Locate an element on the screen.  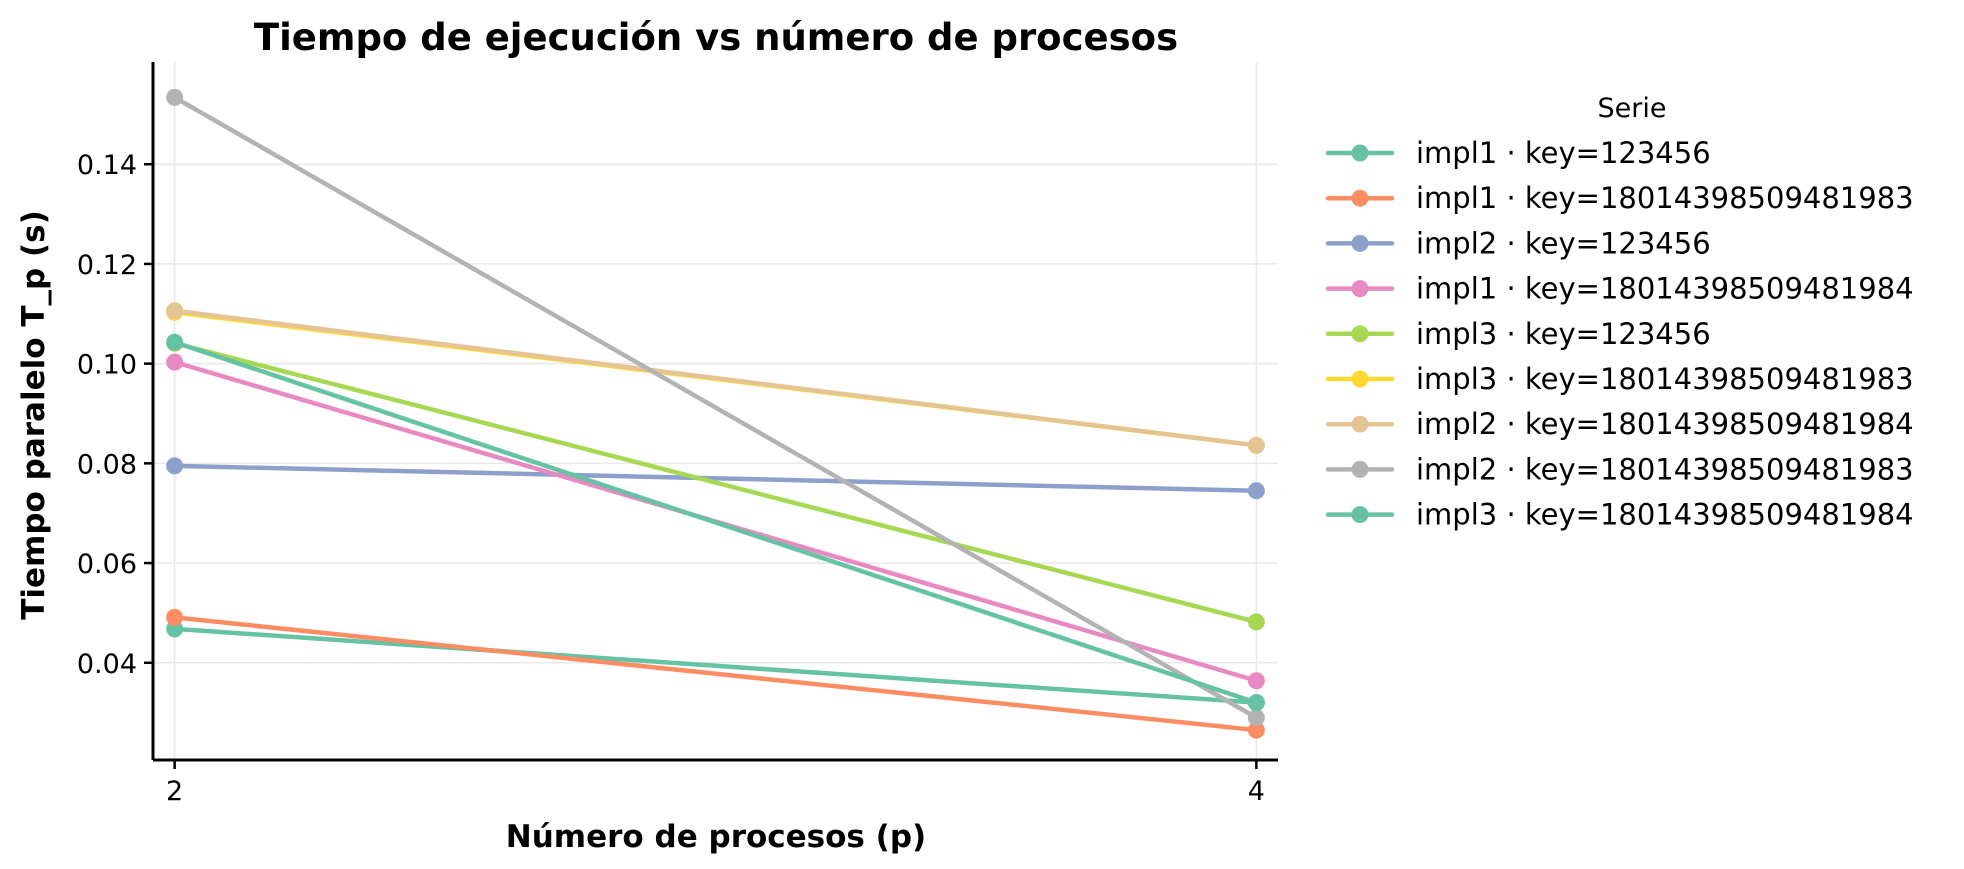
x-tick-label: 2 is located at coordinates (174, 791).